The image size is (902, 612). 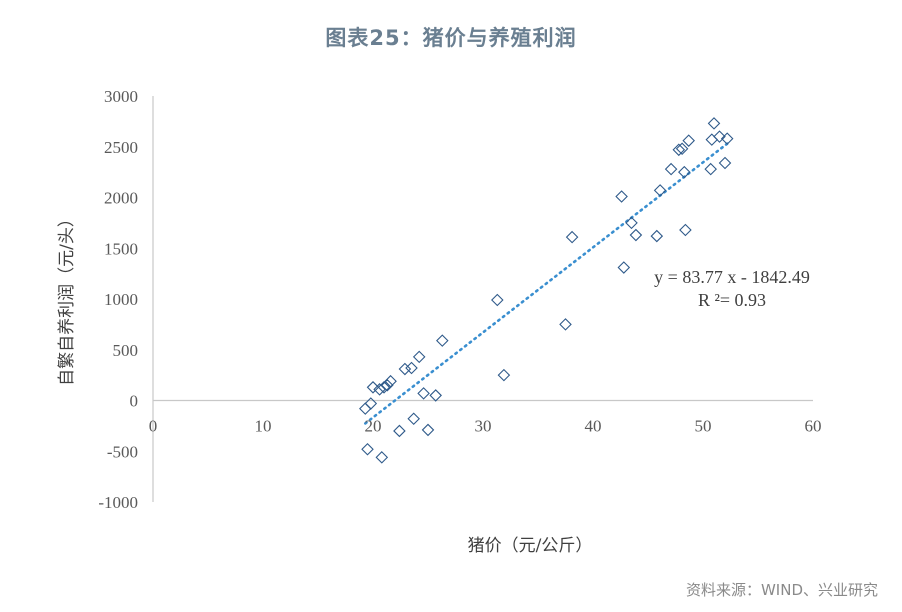 I want to click on y-axis-title: 自繁自养利润（元/头）, so click(x=67, y=298).